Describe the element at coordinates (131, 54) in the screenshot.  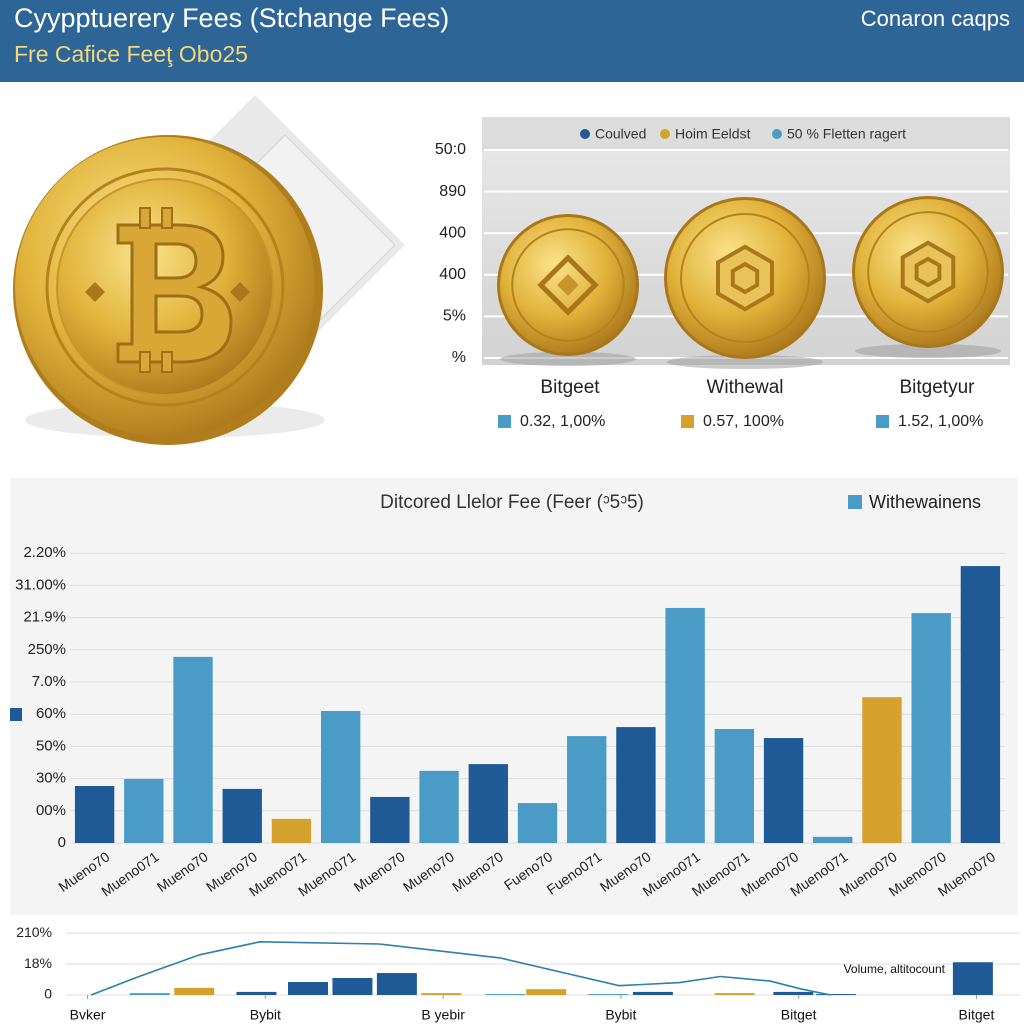
I see `header-subtitle: Fre Cafice Feeţ Obo25` at that location.